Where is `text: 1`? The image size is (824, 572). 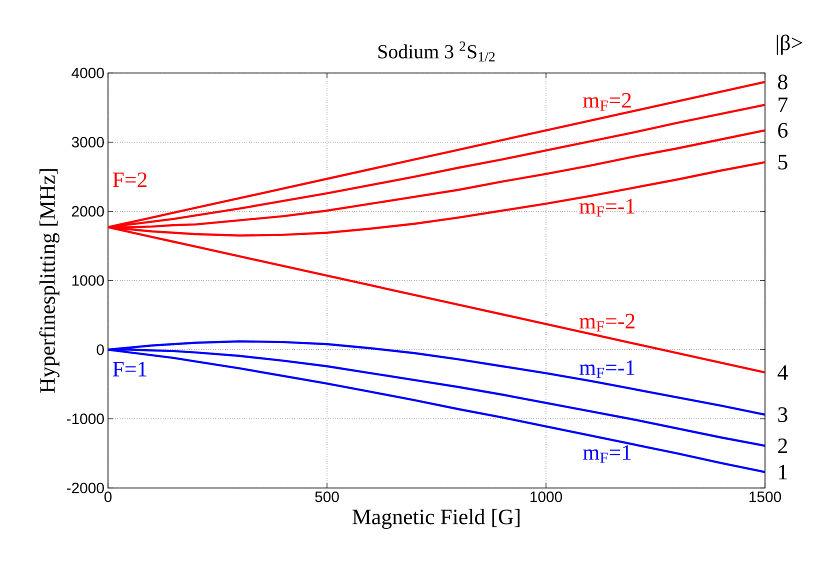 text: 1 is located at coordinates (783, 472).